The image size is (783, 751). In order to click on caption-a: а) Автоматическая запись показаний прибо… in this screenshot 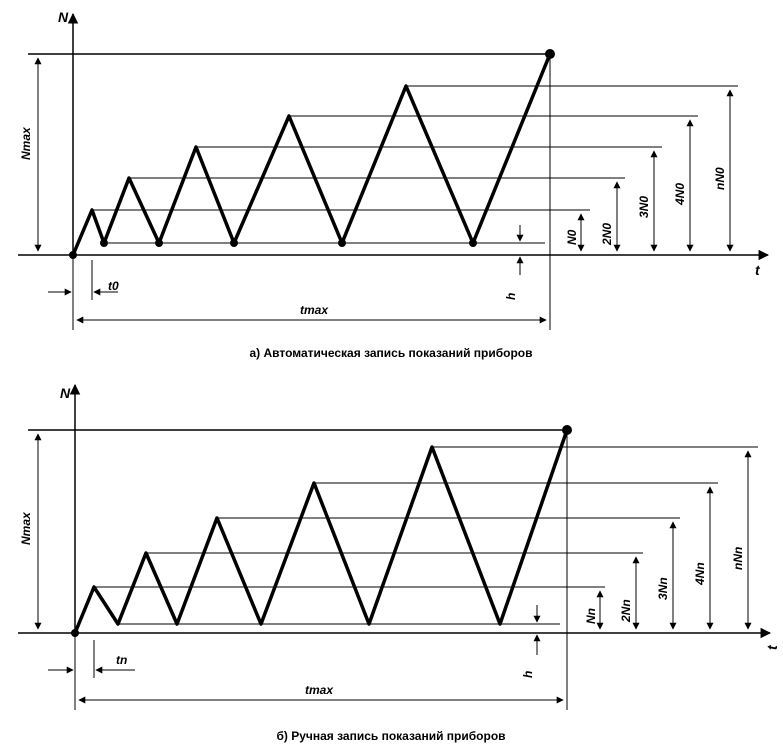, I will do `click(390, 353)`.